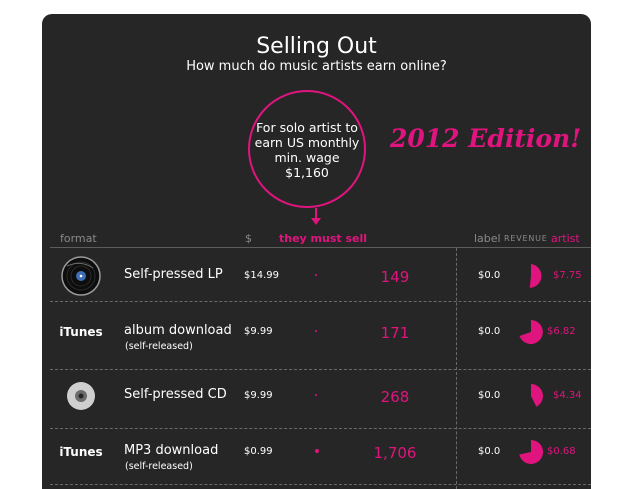 This screenshot has height=489, width=621. I want to click on artist-revenue-value: $4.34, so click(567, 395).